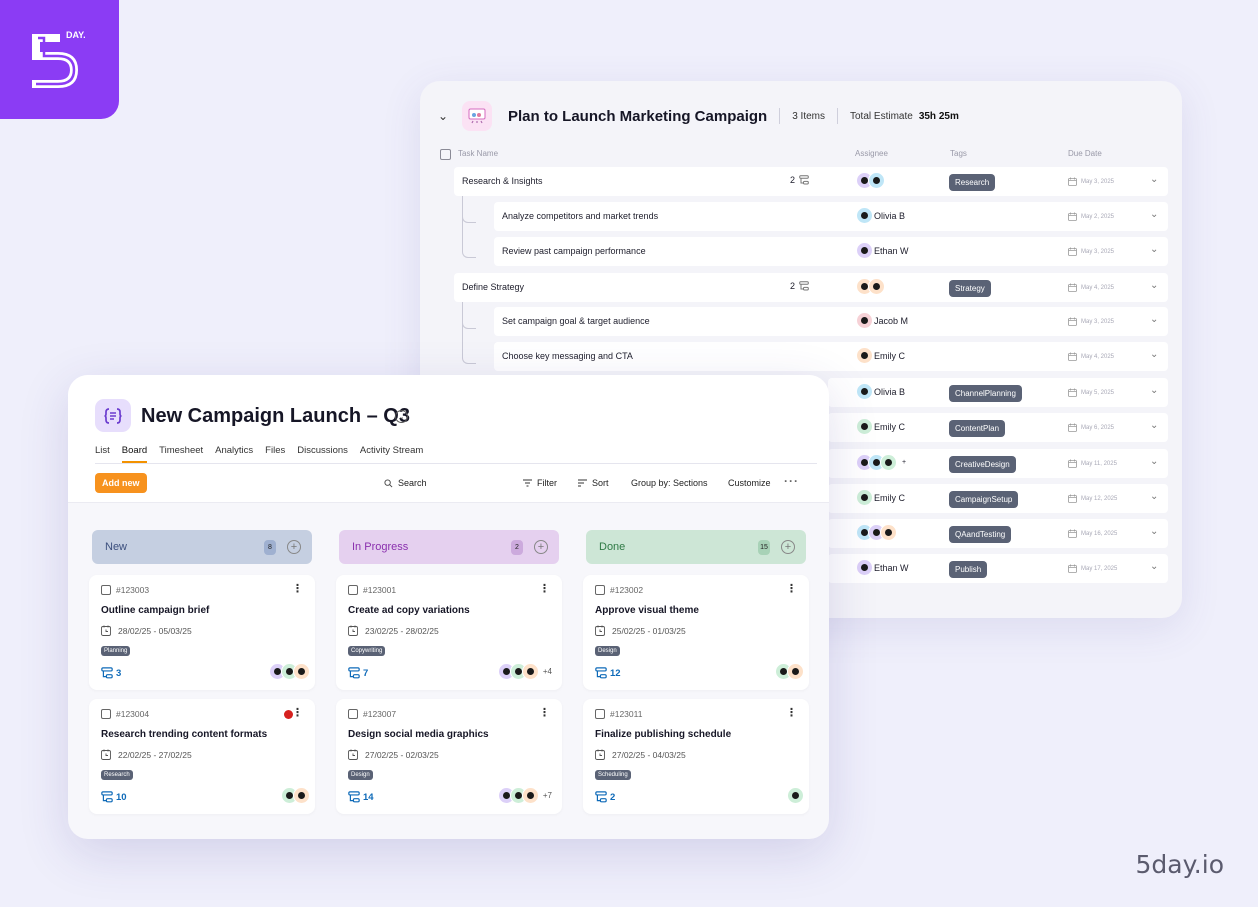 This screenshot has width=1258, height=907. What do you see at coordinates (155, 610) in the screenshot?
I see `task-title: Outline campaign brief` at bounding box center [155, 610].